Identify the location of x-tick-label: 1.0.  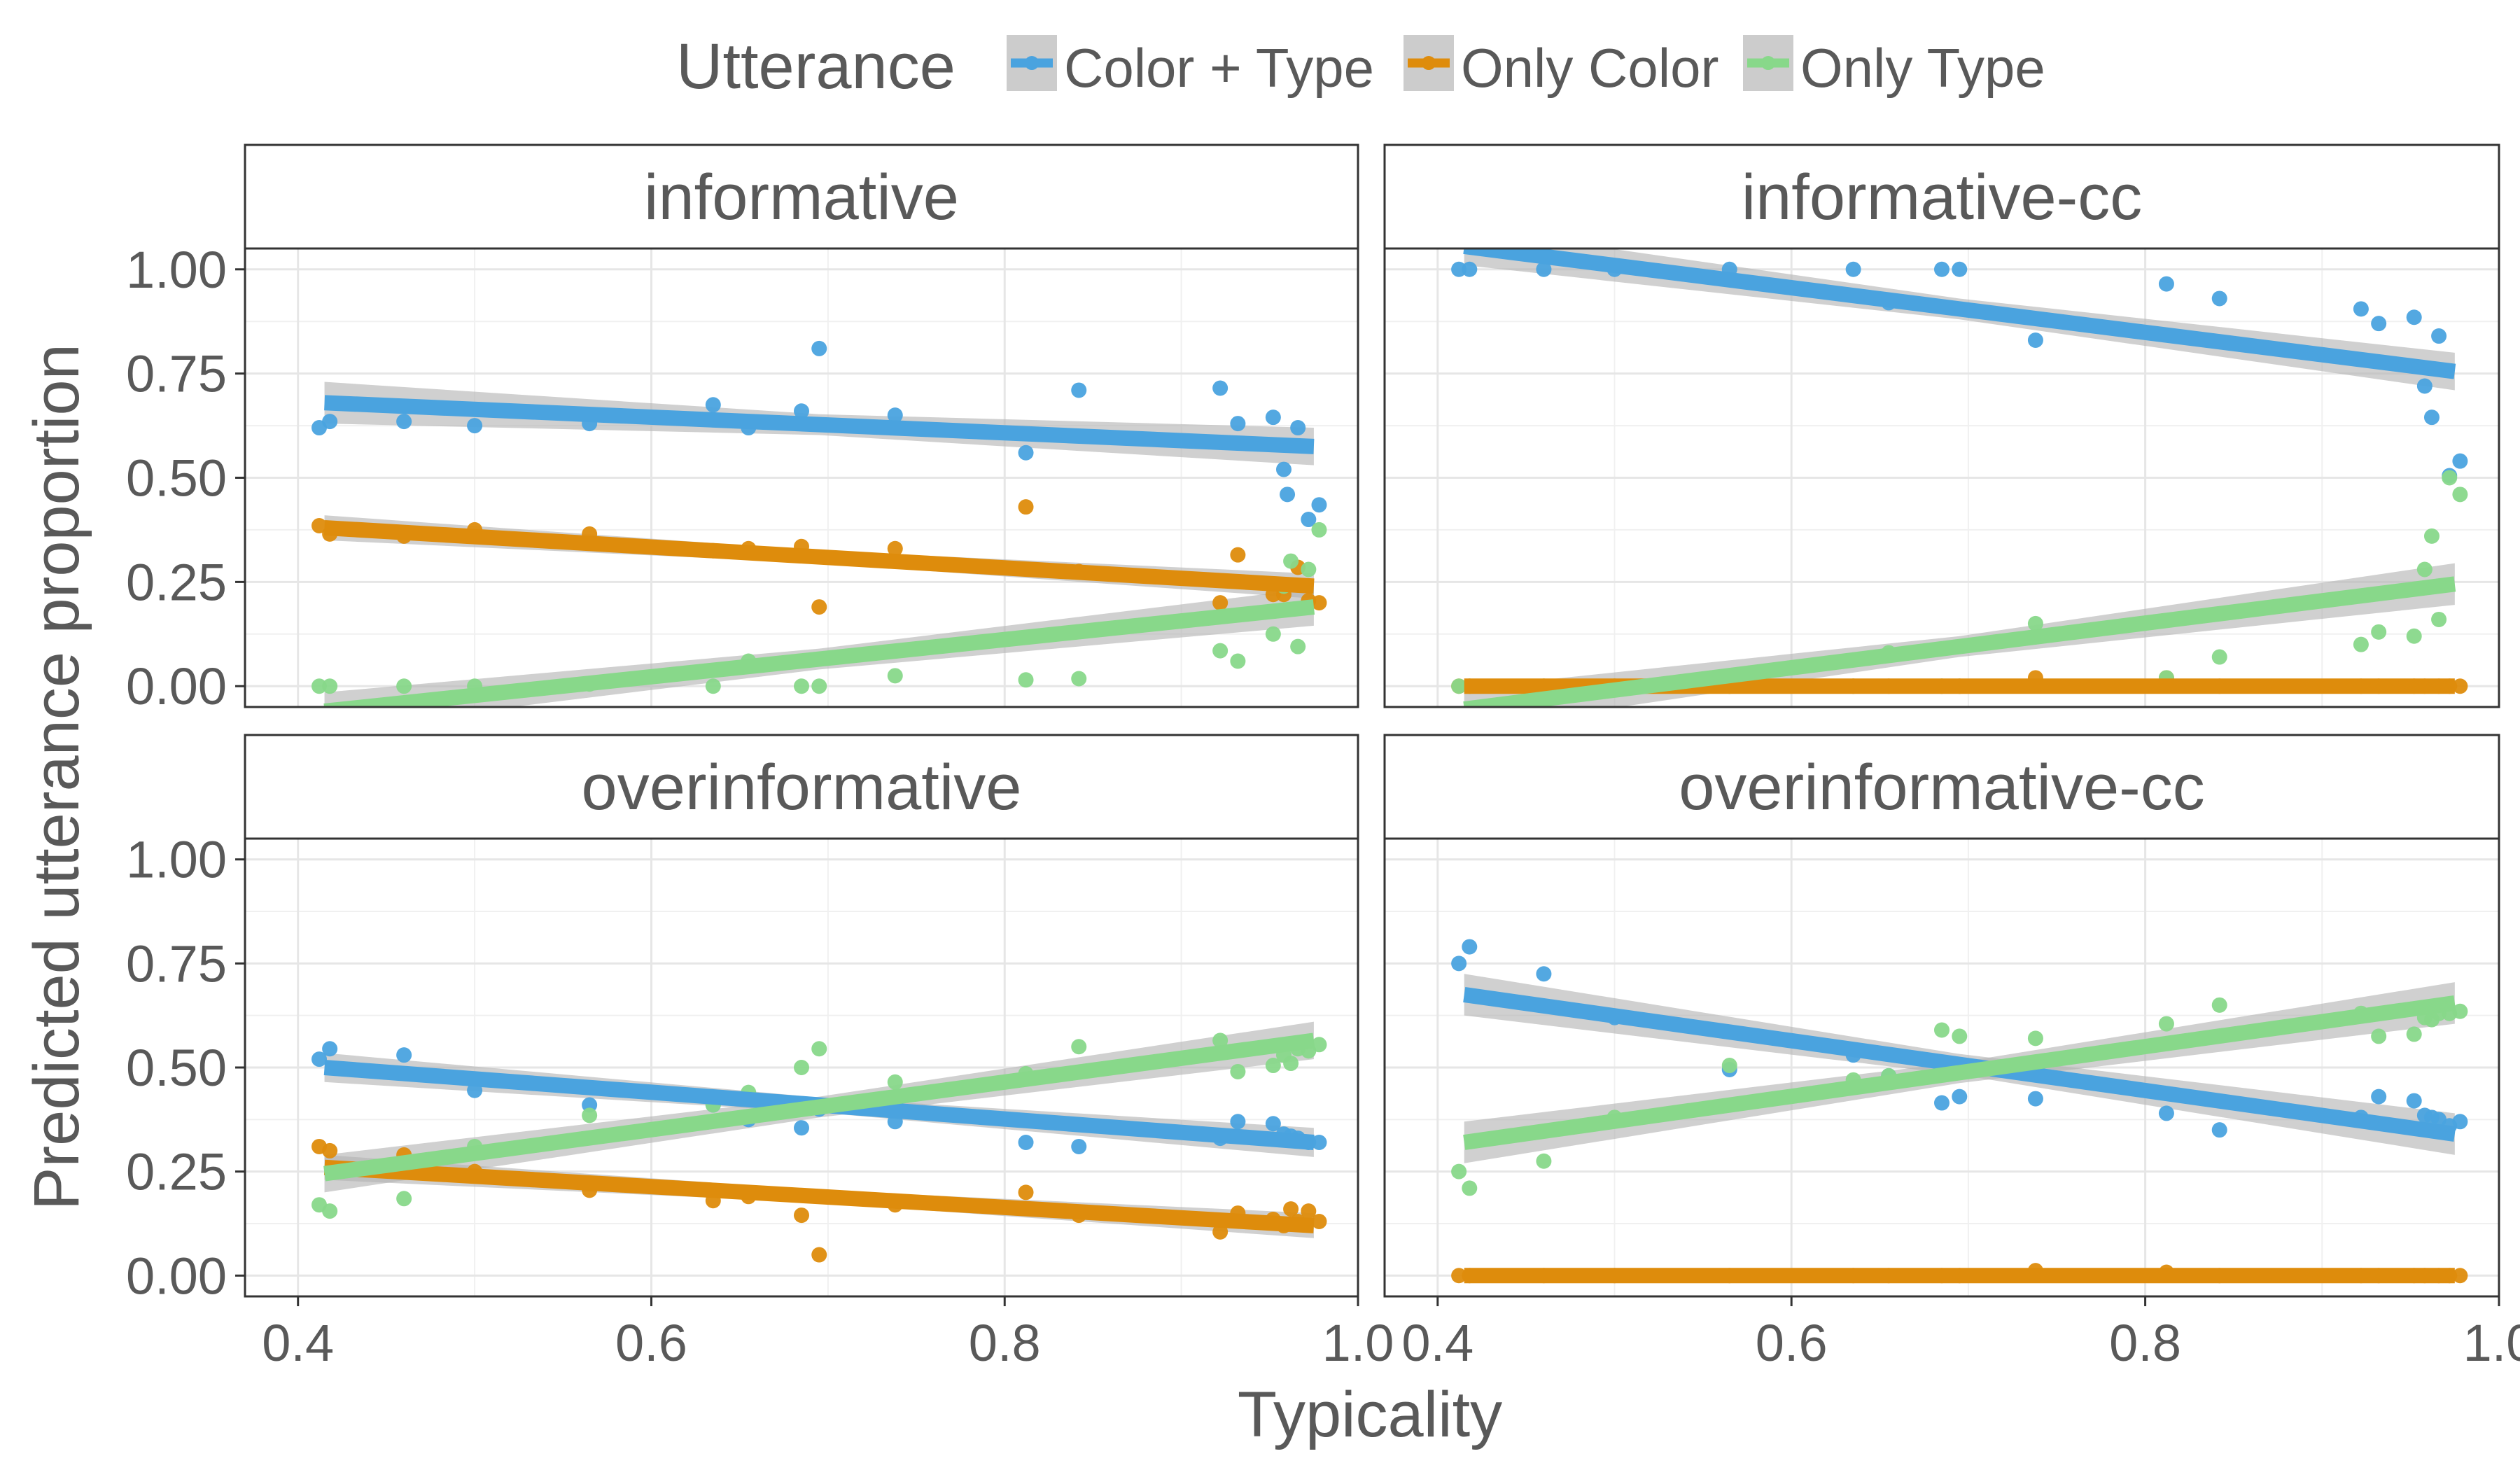
(2491, 1343).